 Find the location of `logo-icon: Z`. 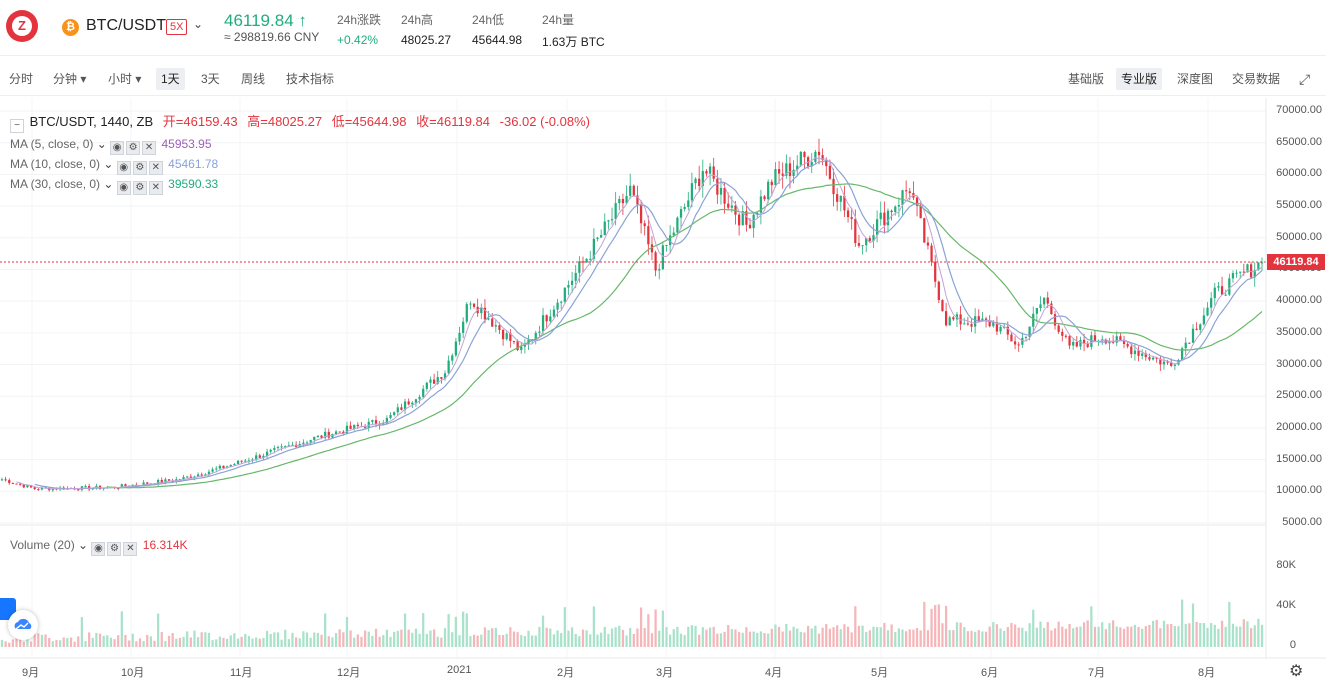

logo-icon: Z is located at coordinates (22, 26).